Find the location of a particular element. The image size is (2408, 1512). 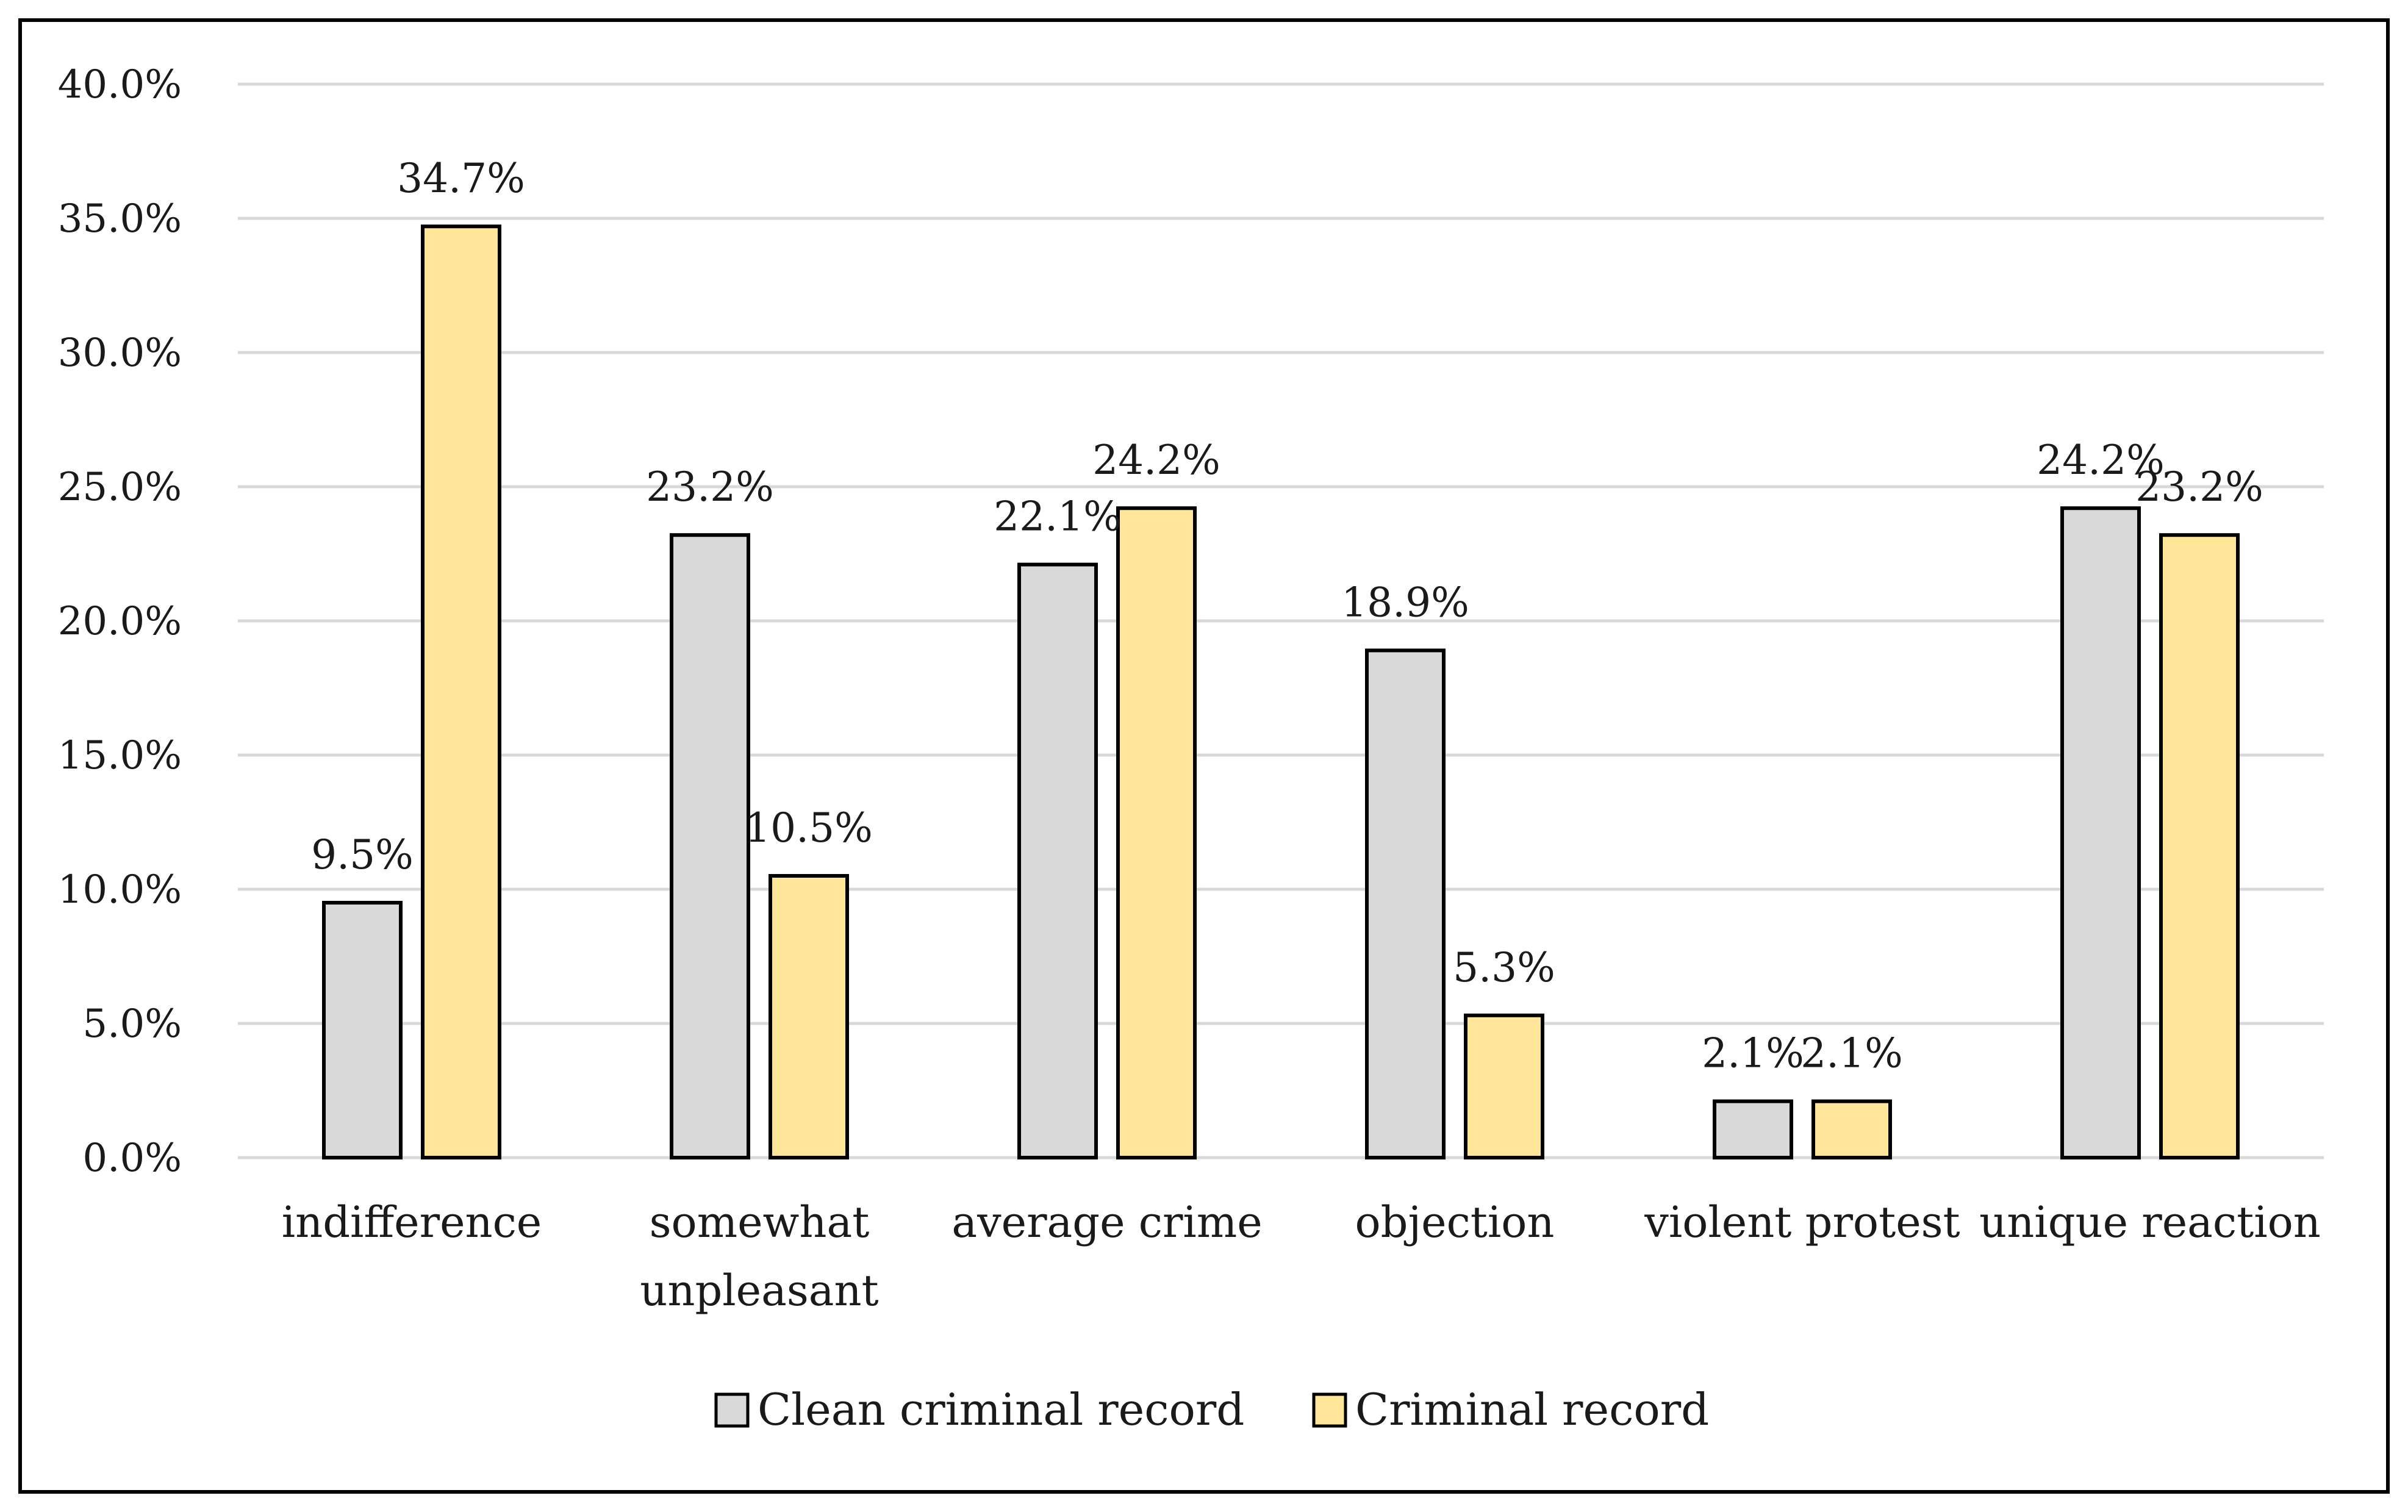

x-category-label: somewhat is located at coordinates (760, 1222).